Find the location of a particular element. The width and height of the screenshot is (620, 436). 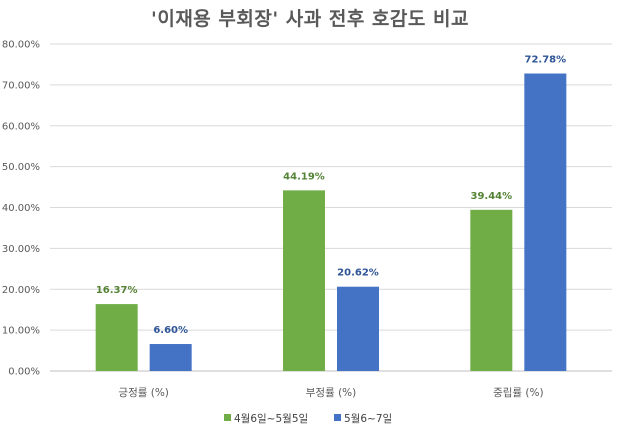

data-label: 20.62% is located at coordinates (358, 273).